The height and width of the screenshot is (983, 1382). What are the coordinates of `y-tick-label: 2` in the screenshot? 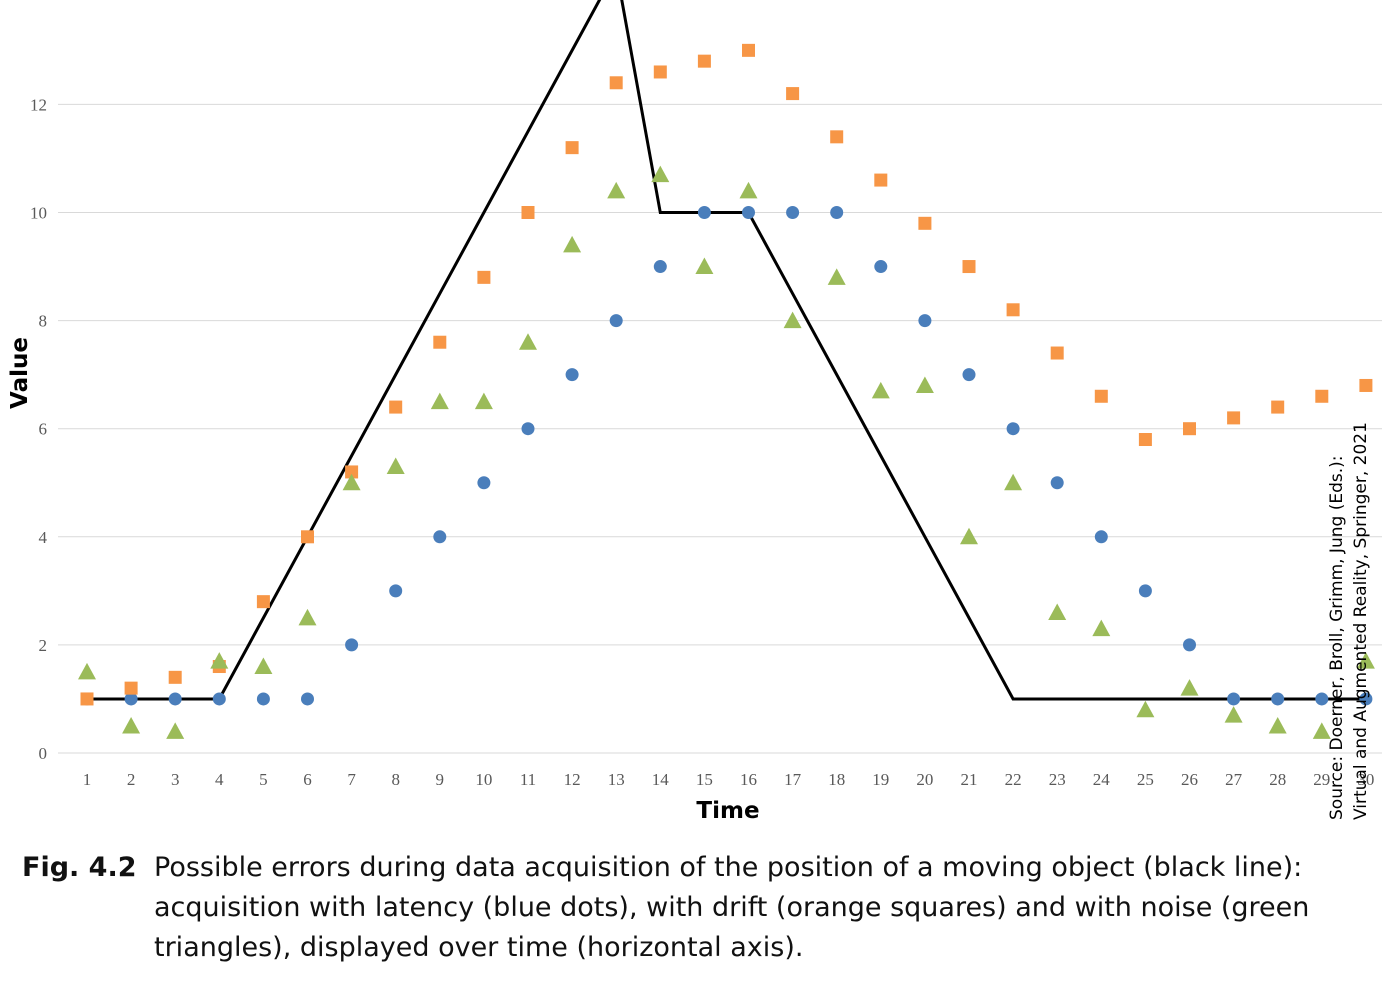 It's located at (43, 645).